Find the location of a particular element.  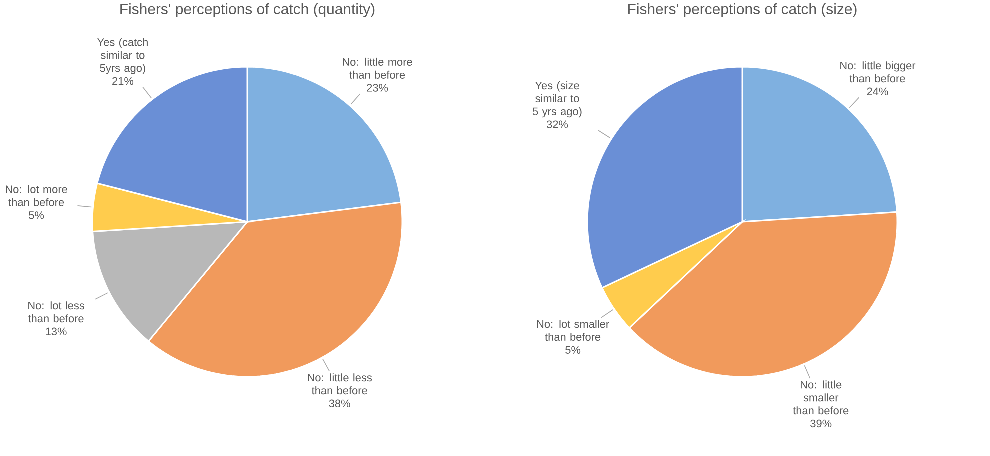

chart-title: Fishers' perceptions of catch (quantity) is located at coordinates (247, 11).